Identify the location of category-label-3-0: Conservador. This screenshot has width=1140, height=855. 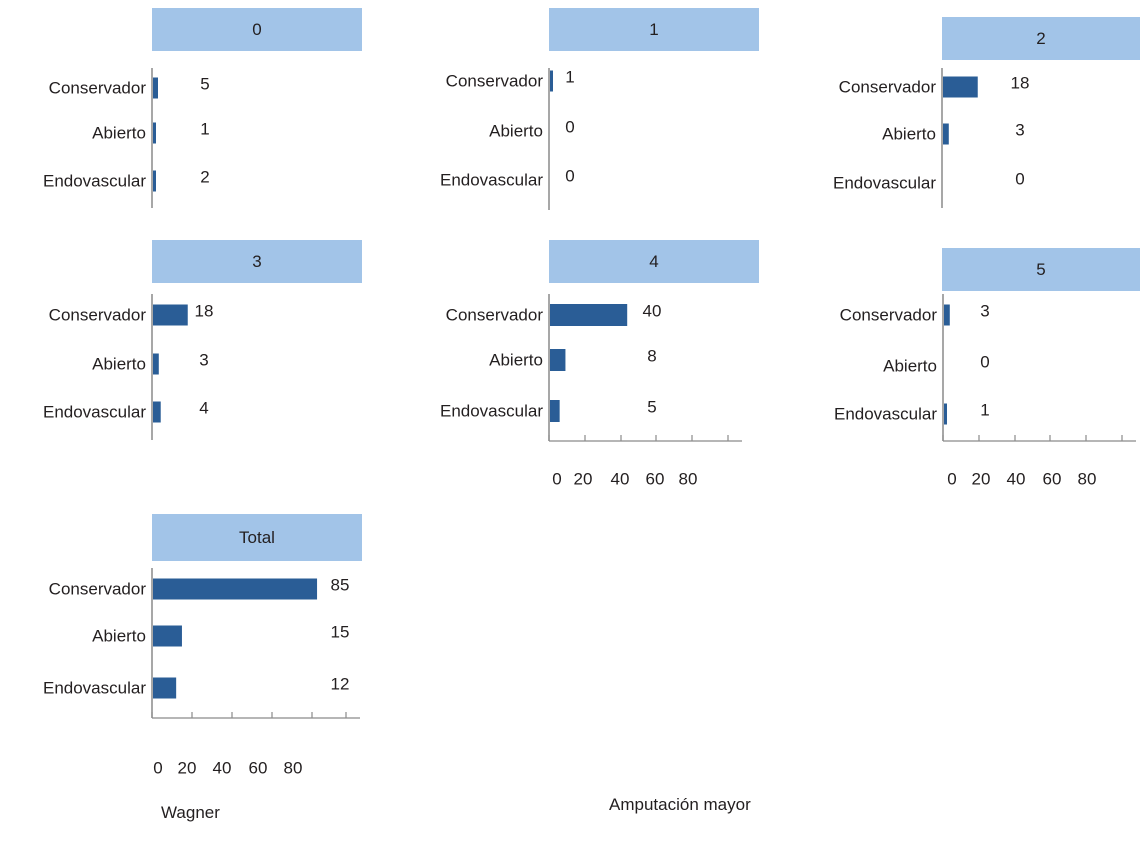
(98, 314).